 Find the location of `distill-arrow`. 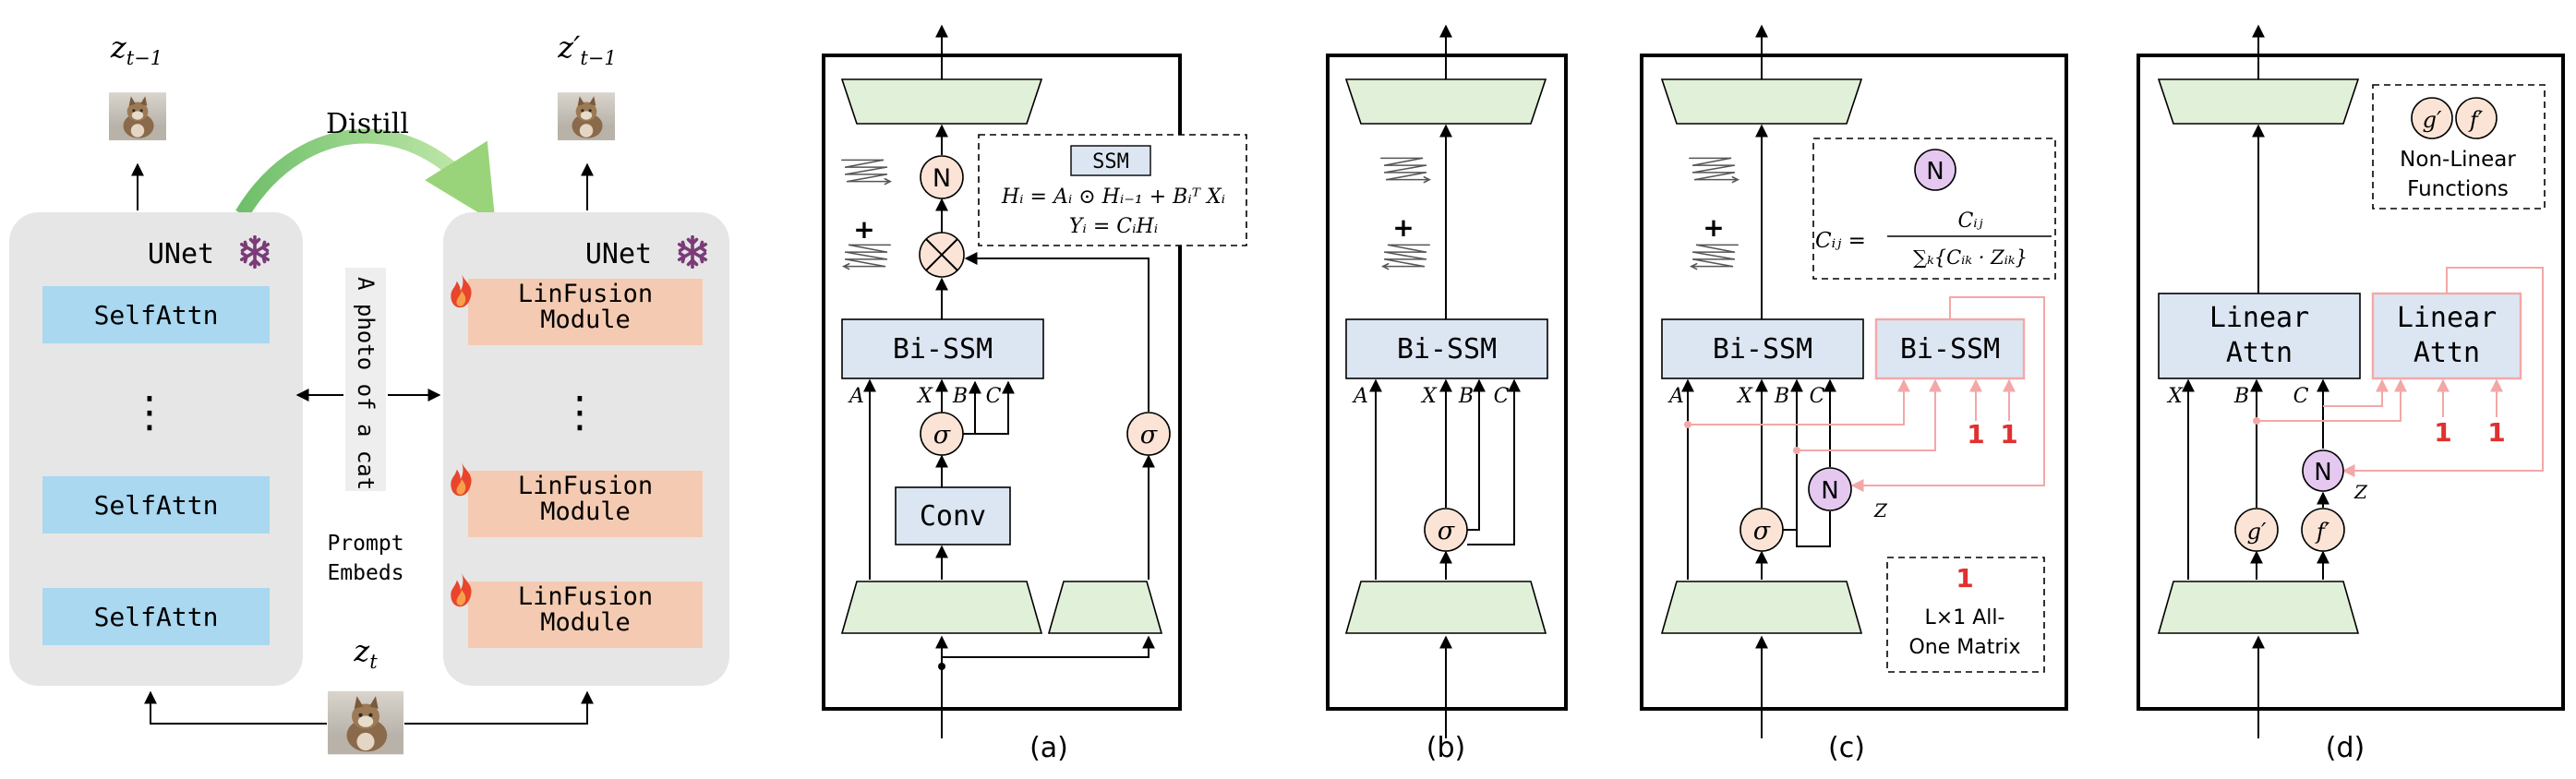

distill-arrow is located at coordinates (365, 175).